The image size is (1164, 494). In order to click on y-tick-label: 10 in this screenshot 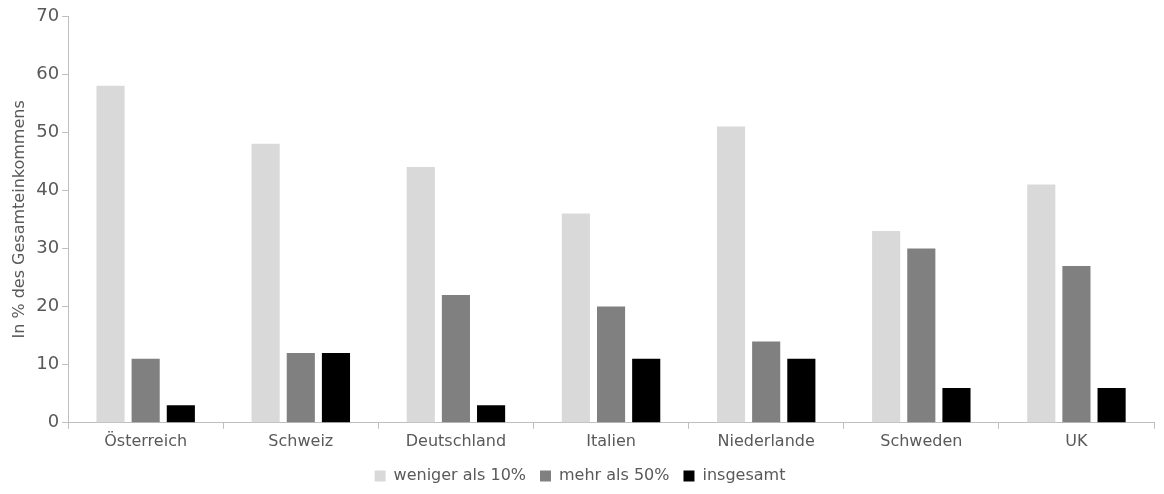, I will do `click(48, 363)`.